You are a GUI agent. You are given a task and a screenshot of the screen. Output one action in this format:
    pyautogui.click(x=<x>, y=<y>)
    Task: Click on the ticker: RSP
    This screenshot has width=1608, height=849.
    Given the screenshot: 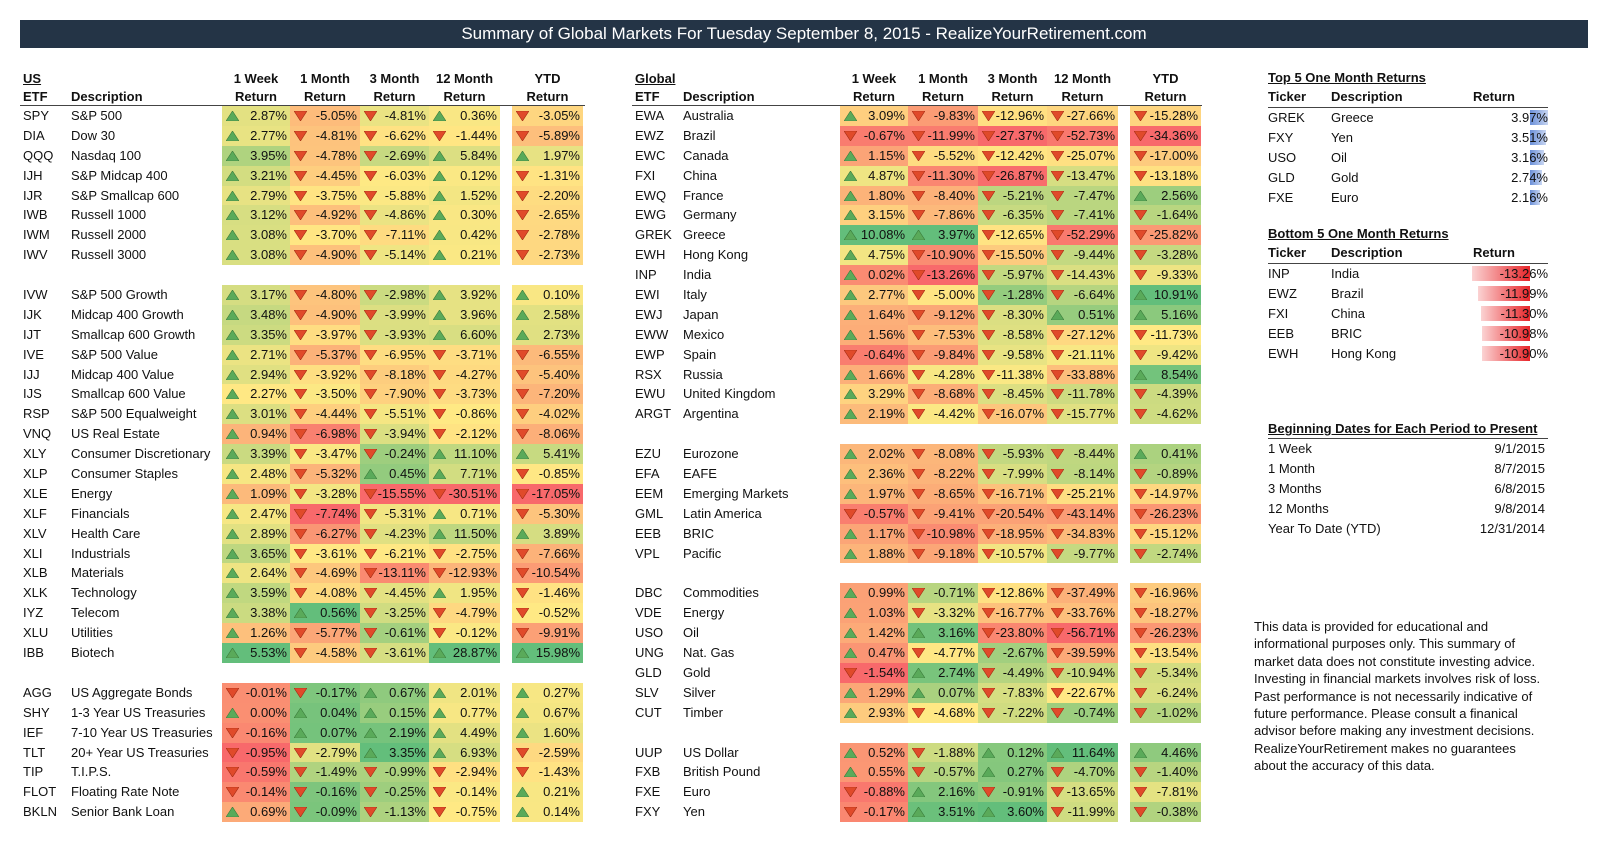 What is the action you would take?
    pyautogui.click(x=36, y=414)
    